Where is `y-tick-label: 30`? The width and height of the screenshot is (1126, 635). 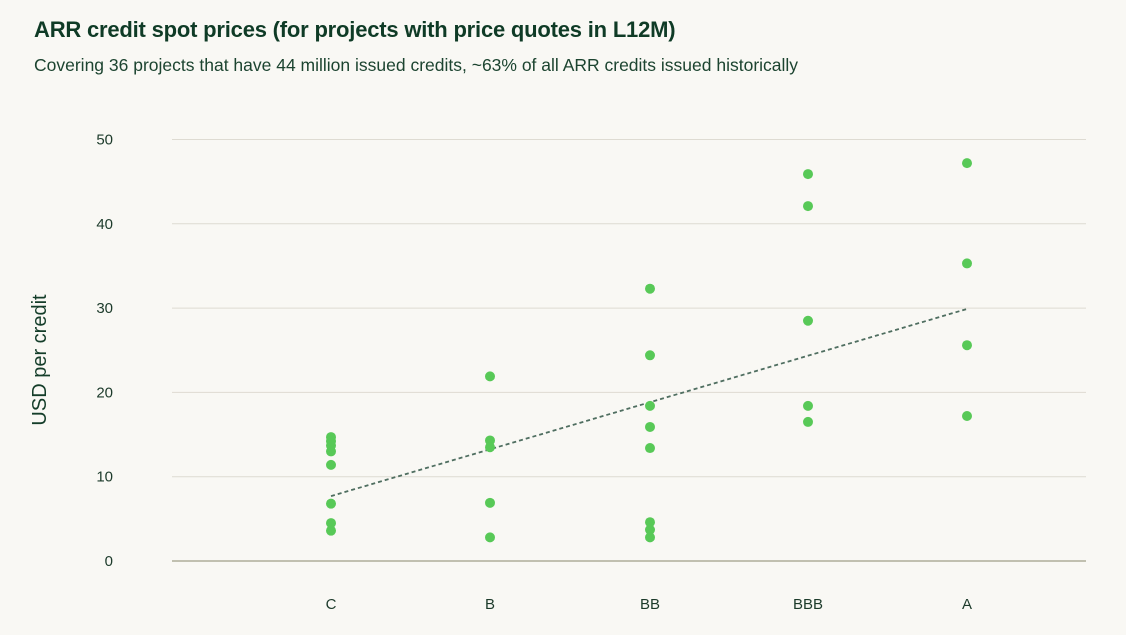 y-tick-label: 30 is located at coordinates (104, 308).